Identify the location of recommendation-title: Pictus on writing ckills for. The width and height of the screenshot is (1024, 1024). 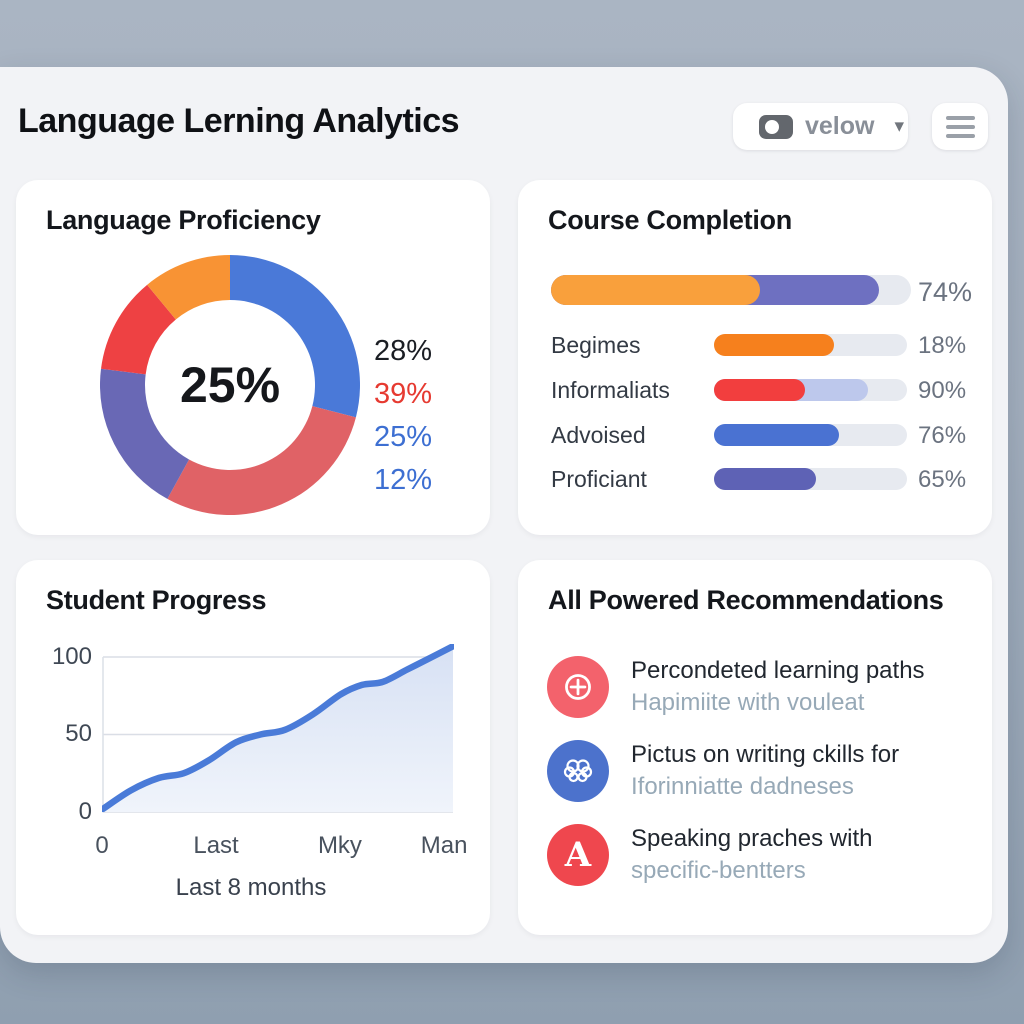
(765, 754).